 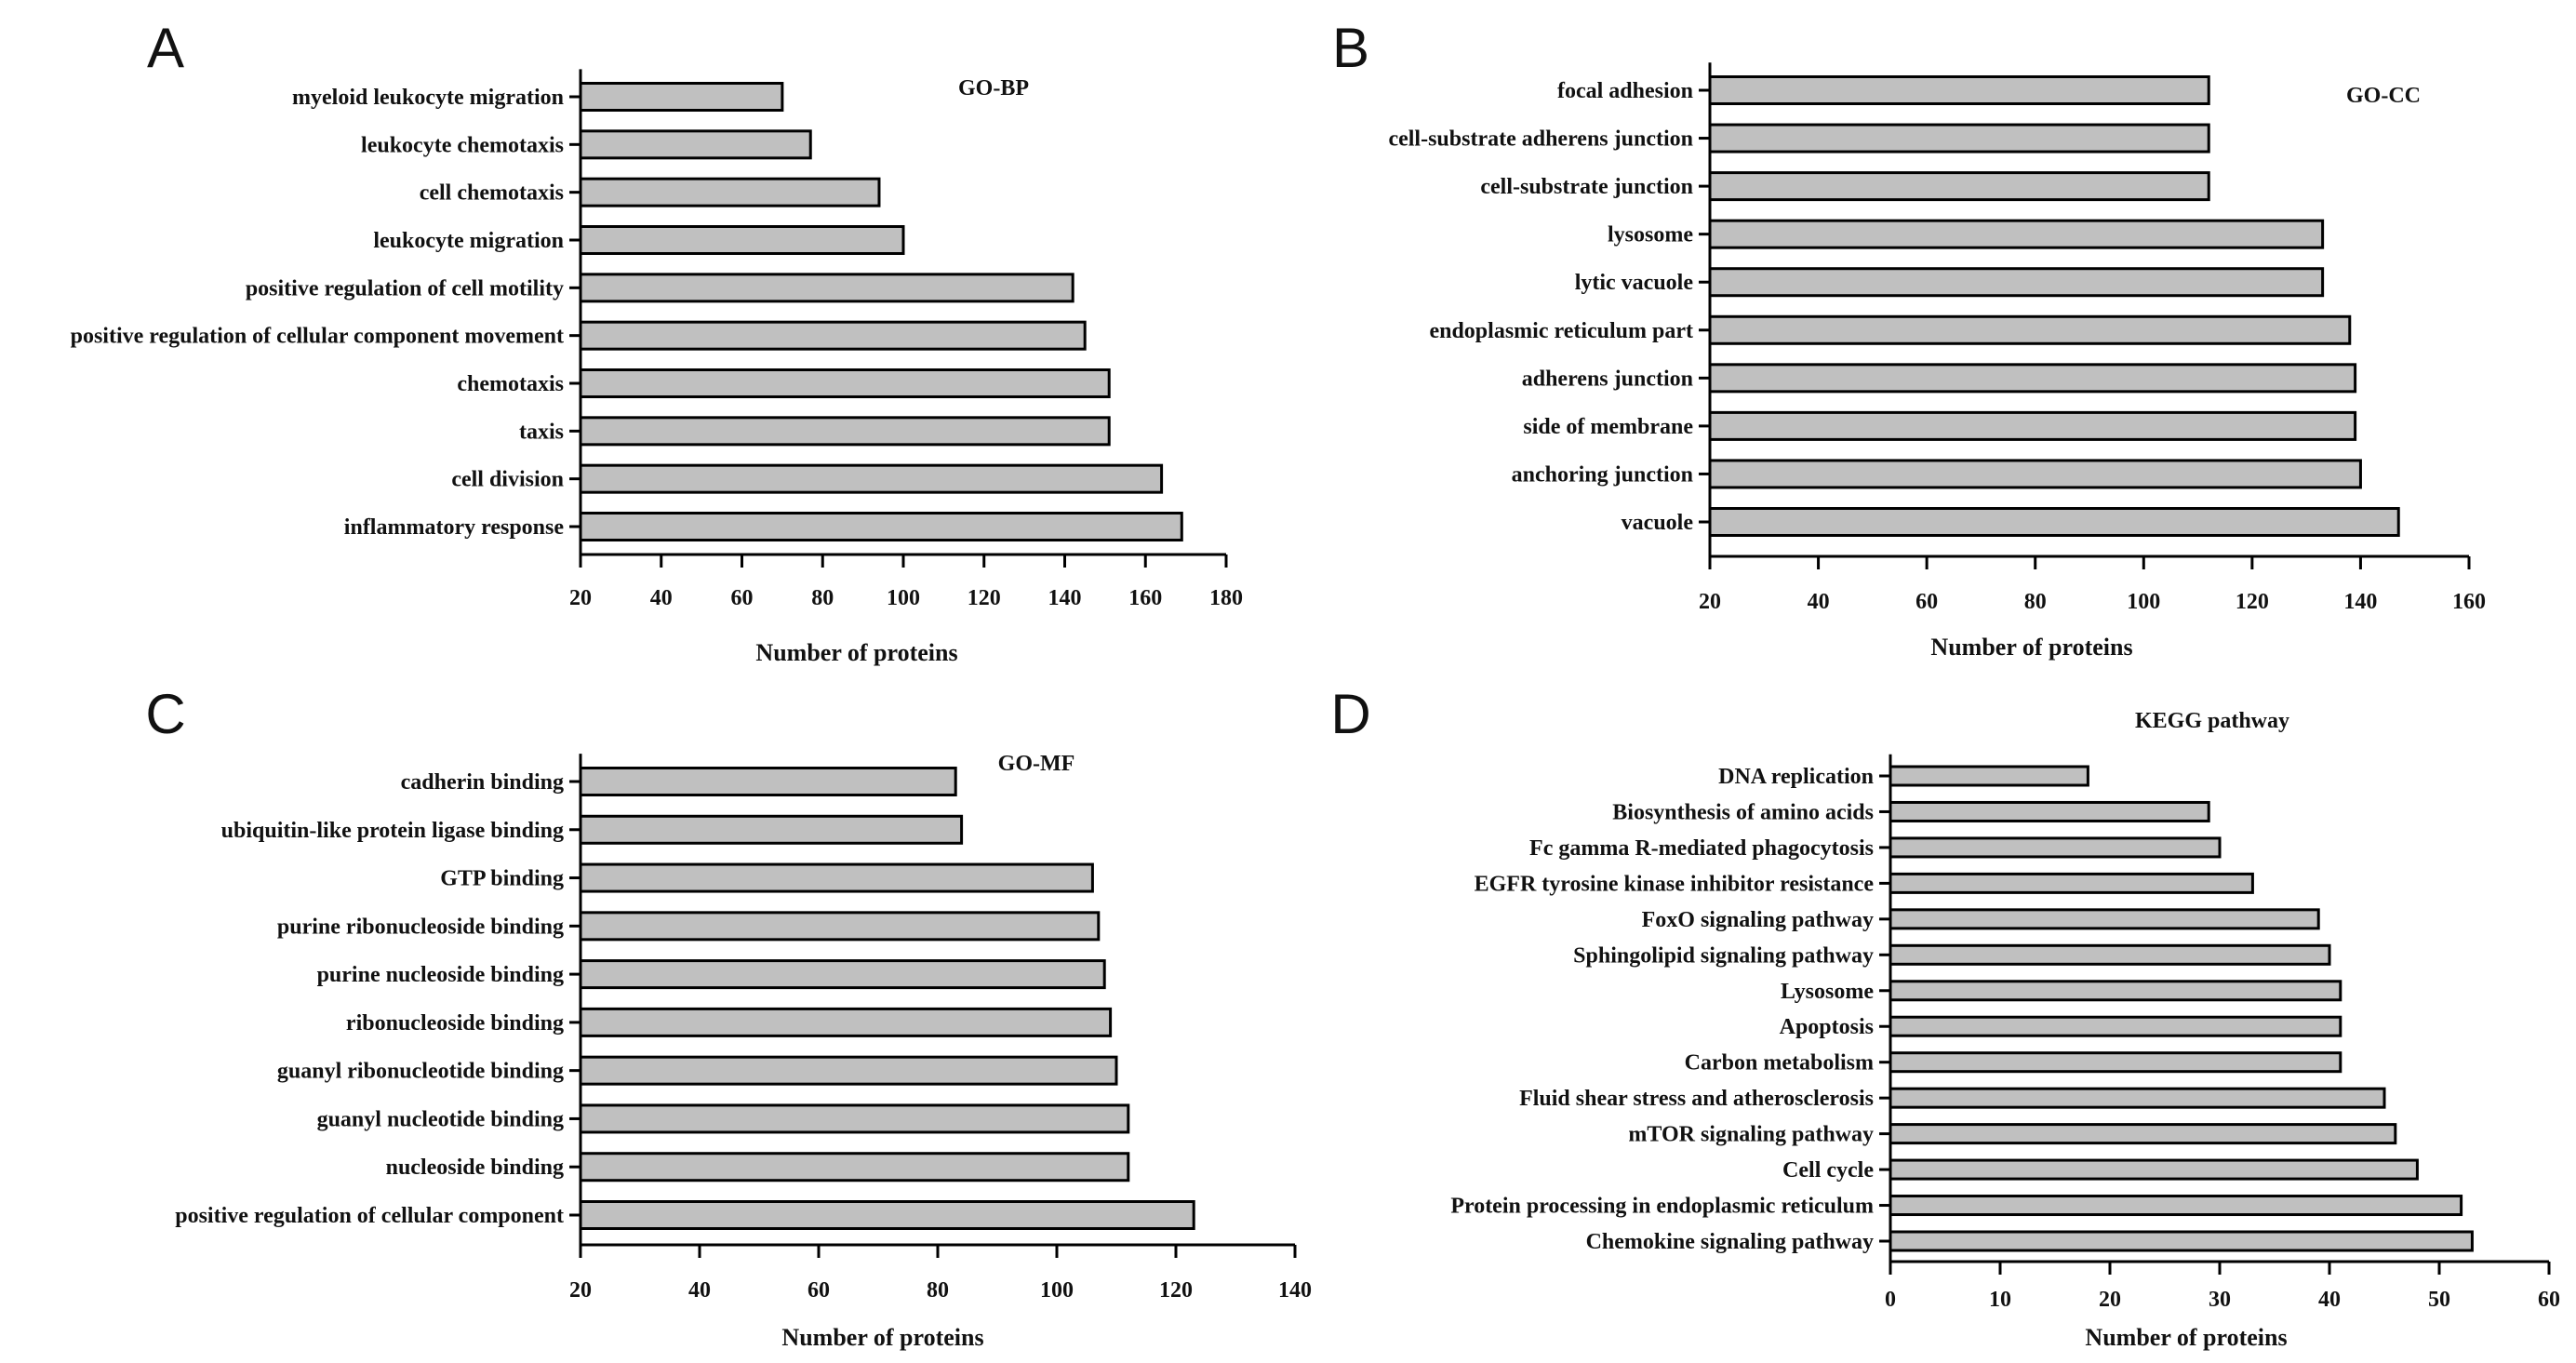 What do you see at coordinates (475, 1168) in the screenshot?
I see `category-label: nucleoside binding` at bounding box center [475, 1168].